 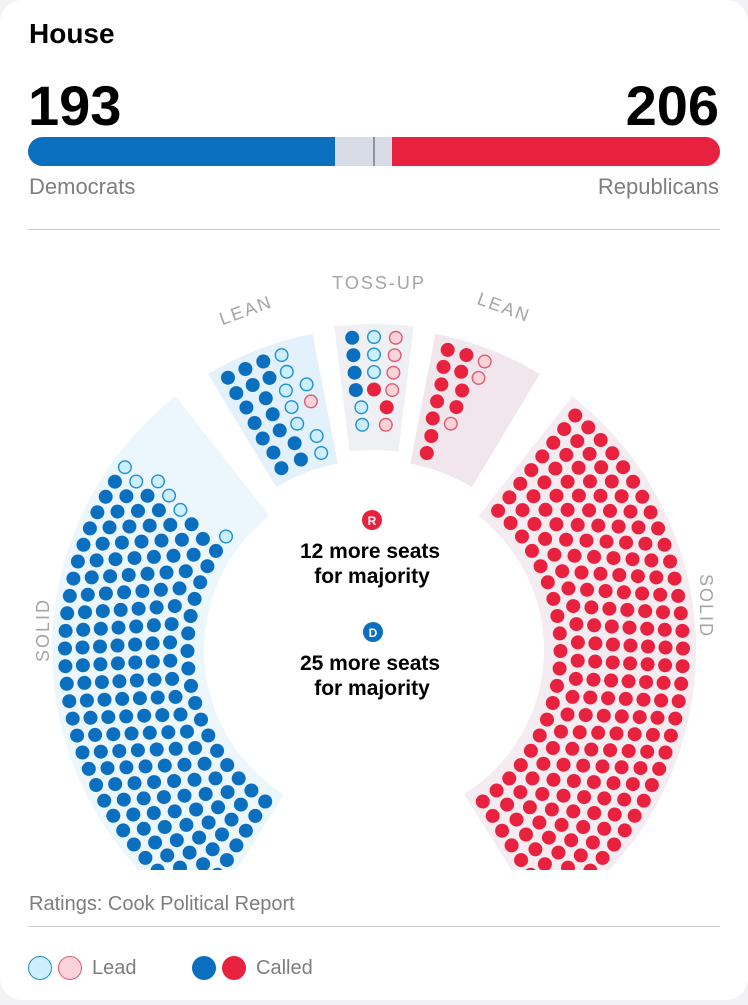 I want to click on dem-badge-circle, so click(x=373, y=632).